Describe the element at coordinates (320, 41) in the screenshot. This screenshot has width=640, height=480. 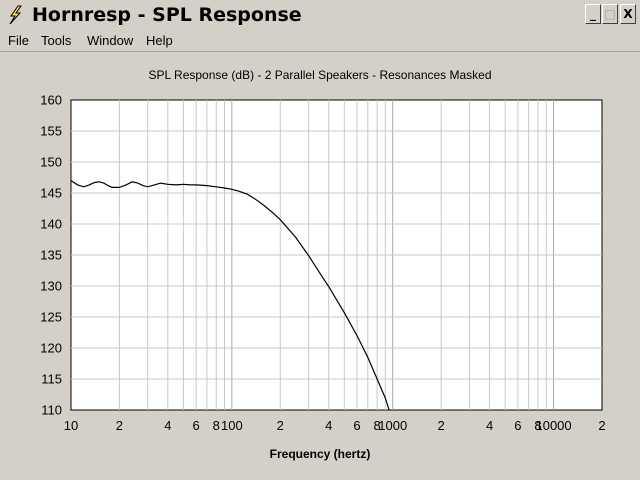
I see `menu-bar: File Tools Window Help` at that location.